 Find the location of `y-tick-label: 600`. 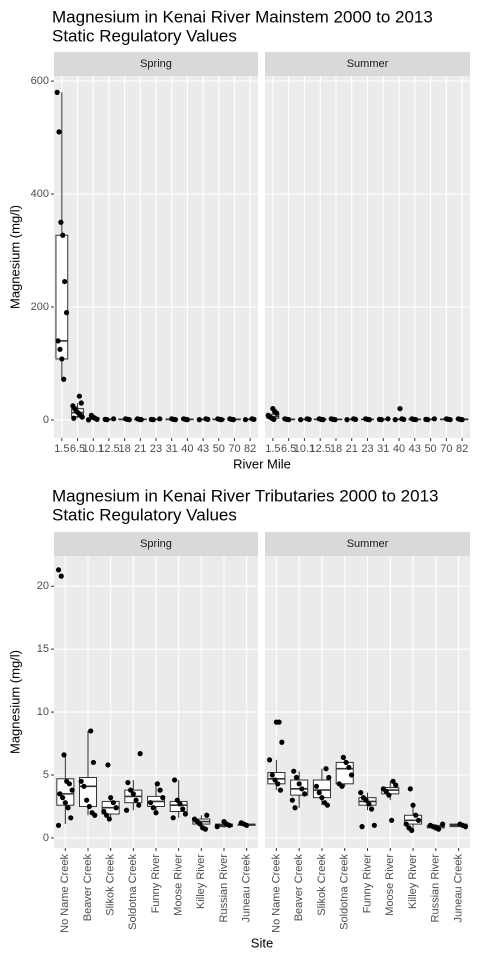

y-tick-label: 600 is located at coordinates (40, 81).